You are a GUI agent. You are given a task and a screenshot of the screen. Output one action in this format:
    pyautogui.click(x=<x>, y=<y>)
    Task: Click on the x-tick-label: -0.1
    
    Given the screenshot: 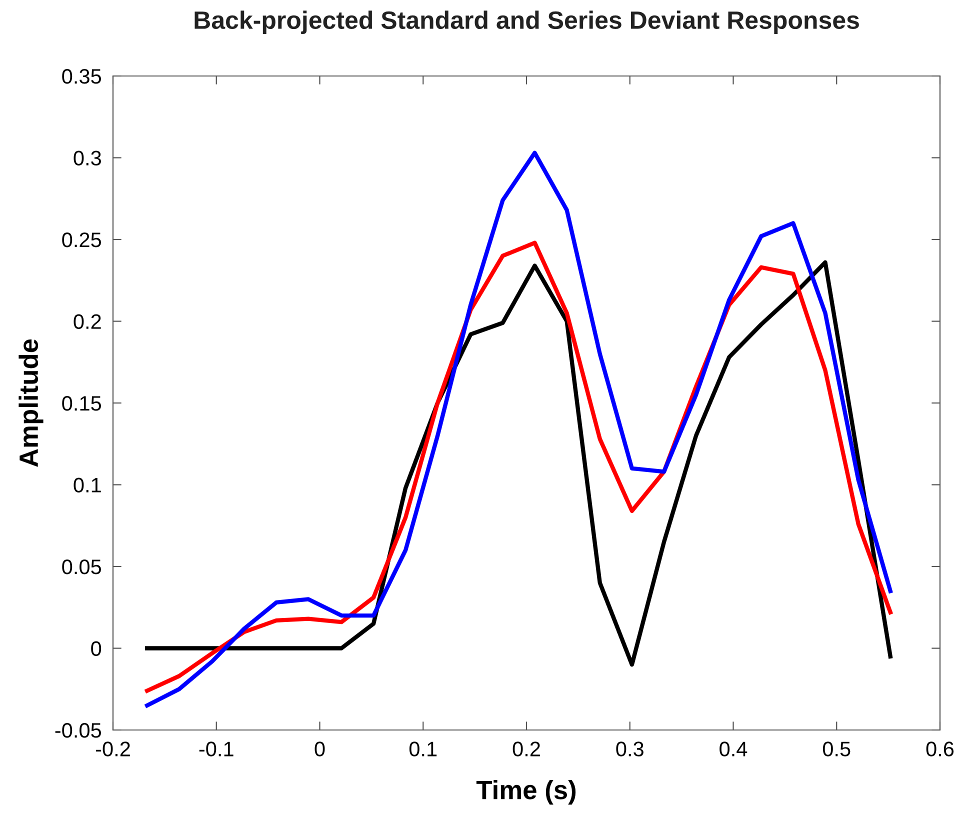 What is the action you would take?
    pyautogui.click(x=216, y=749)
    